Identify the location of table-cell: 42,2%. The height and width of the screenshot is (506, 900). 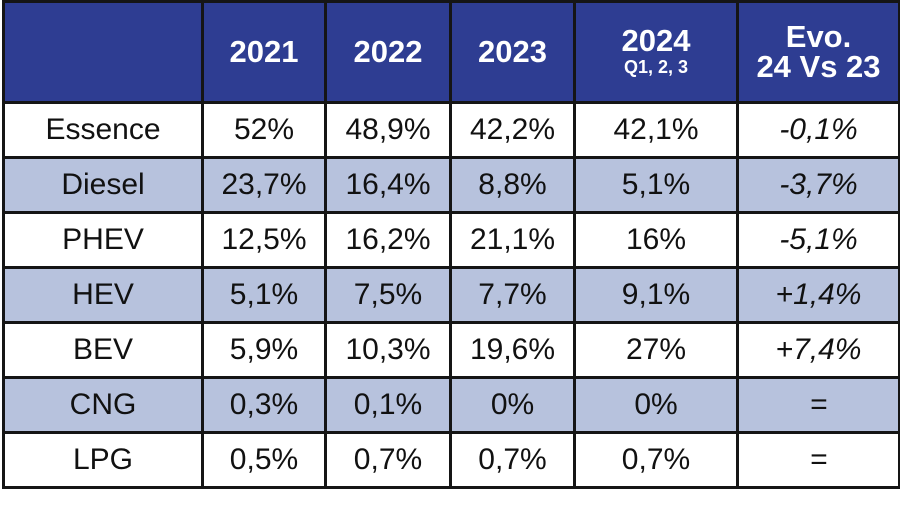
(512, 130).